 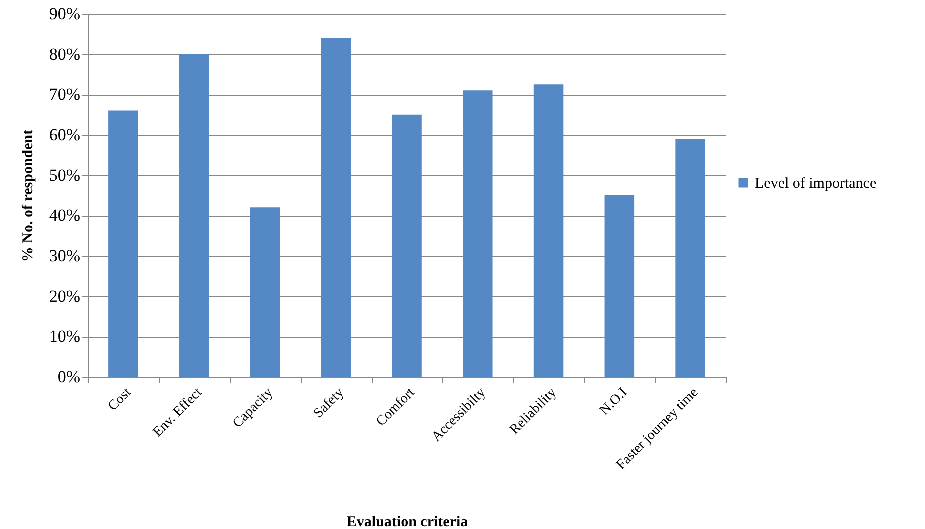 What do you see at coordinates (64, 54) in the screenshot?
I see `y-tick-label: 80%` at bounding box center [64, 54].